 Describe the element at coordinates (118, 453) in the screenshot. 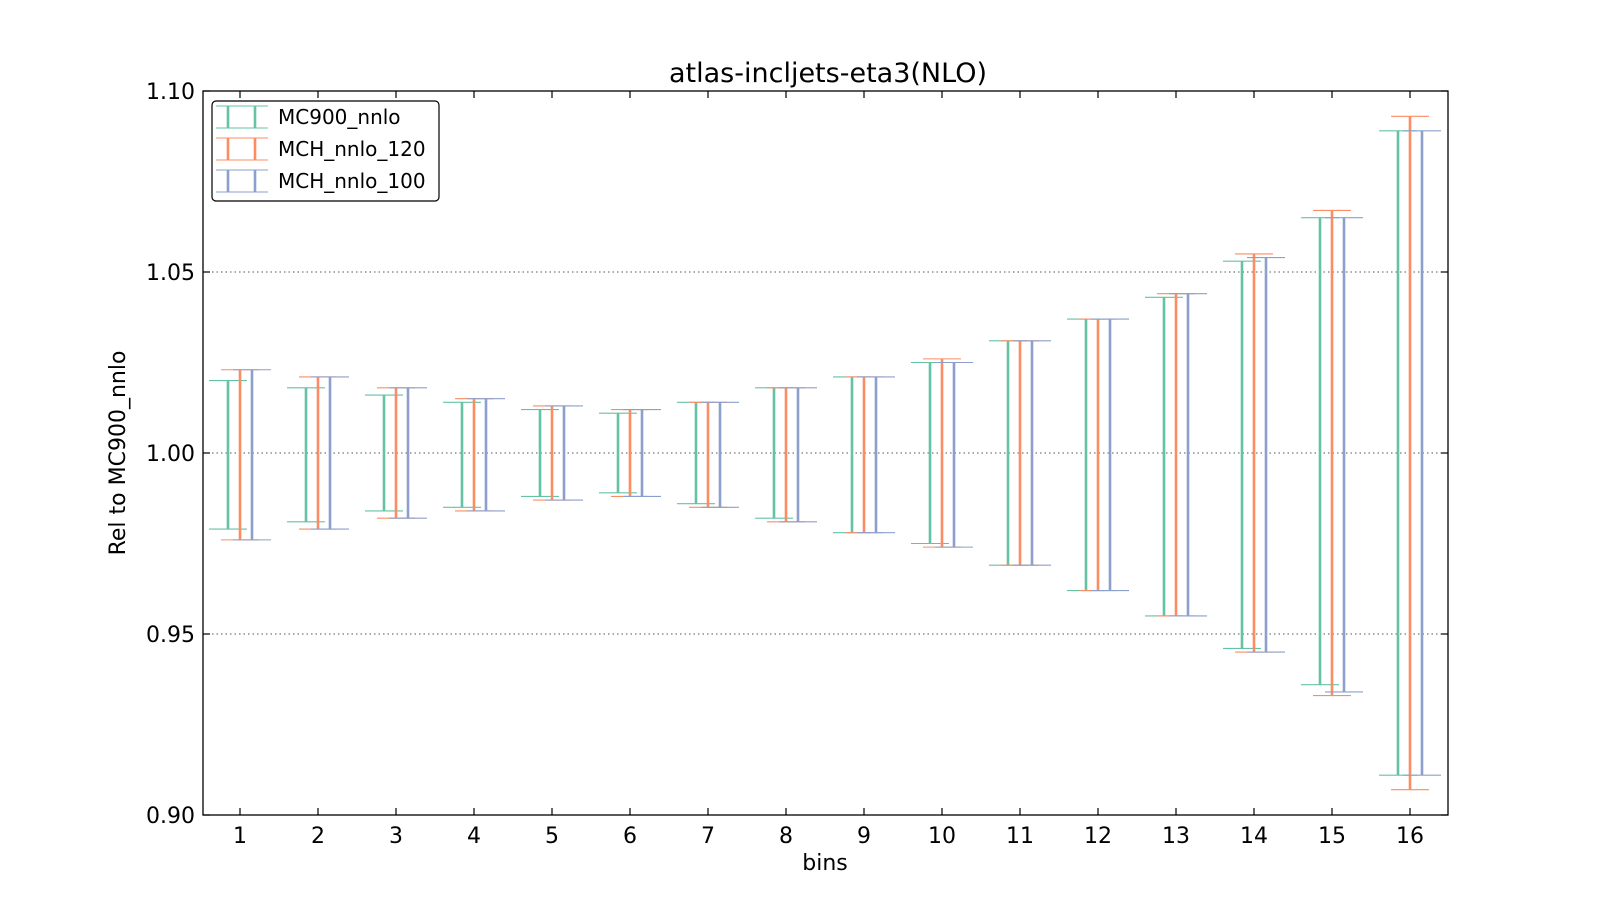

I see `y-axis-label: Rel to MC900_nnlo` at that location.